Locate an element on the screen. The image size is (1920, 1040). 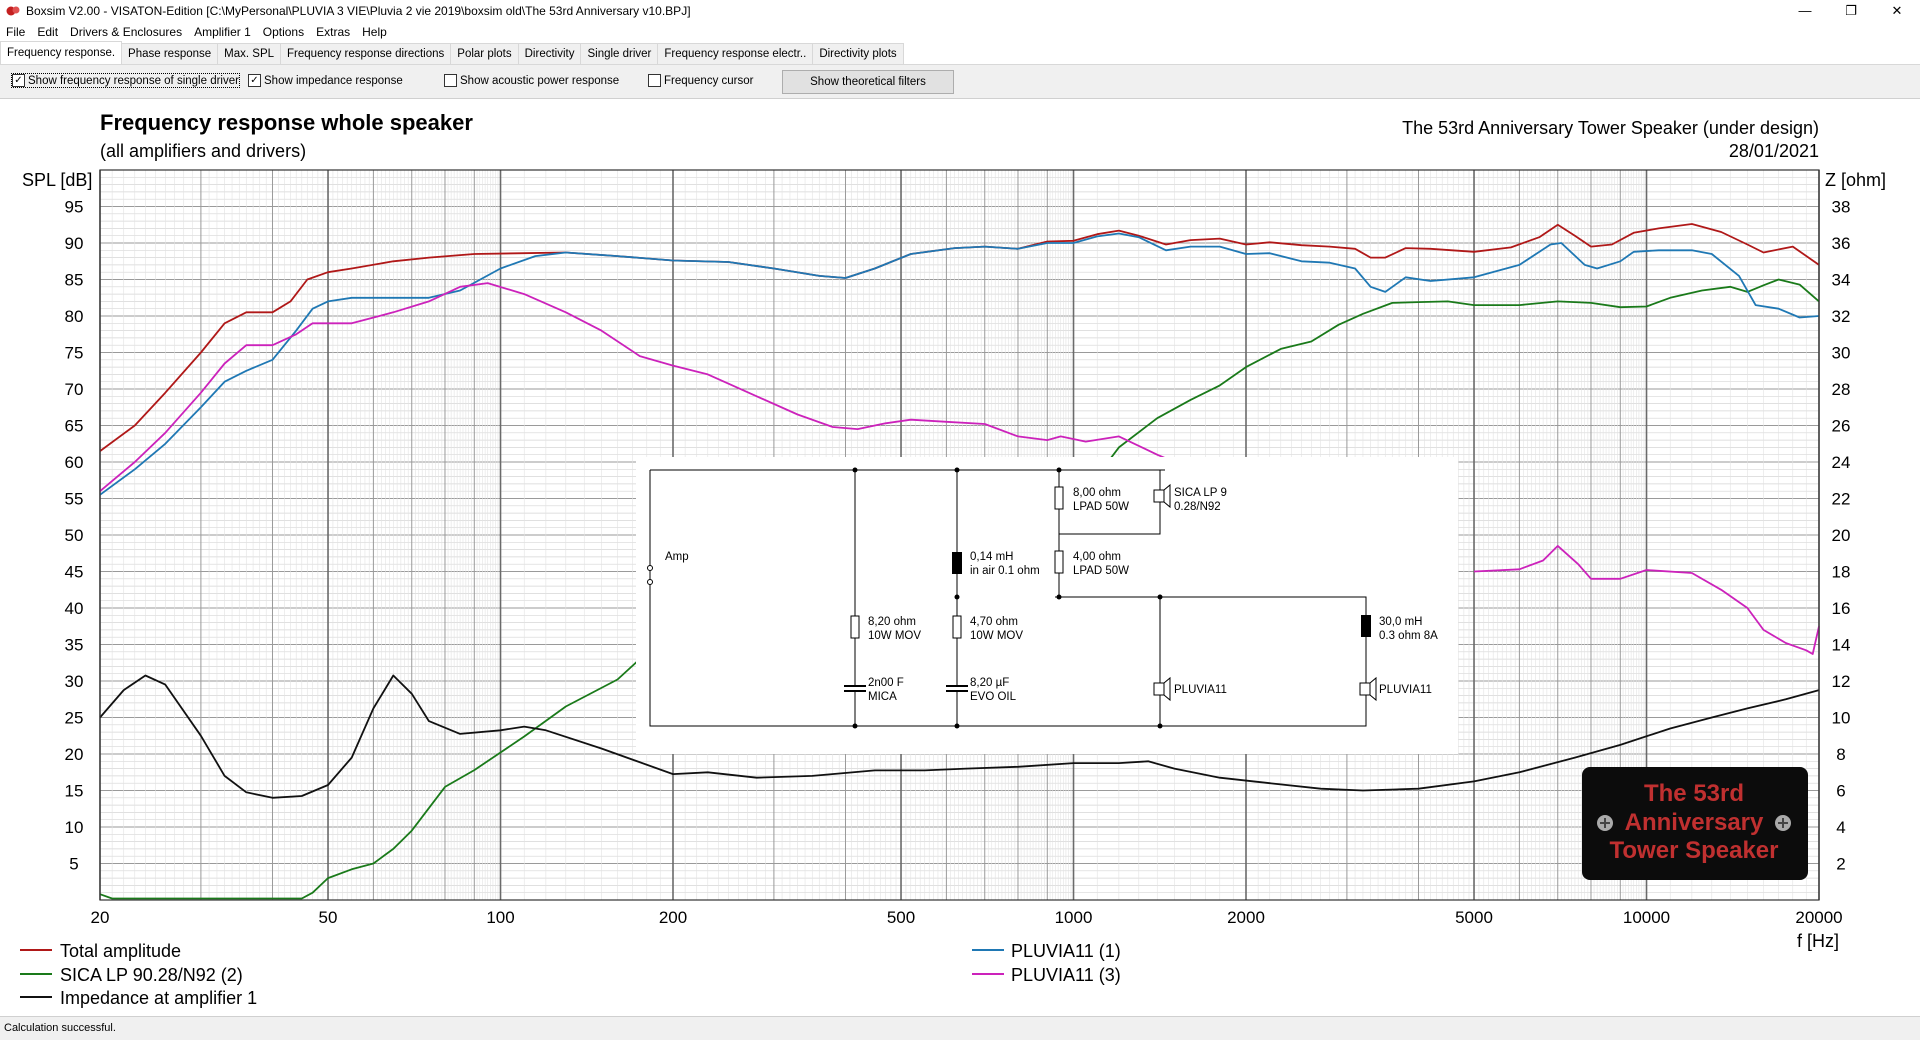
tab-frequency-response-directions: Frequency response directions is located at coordinates (366, 53).